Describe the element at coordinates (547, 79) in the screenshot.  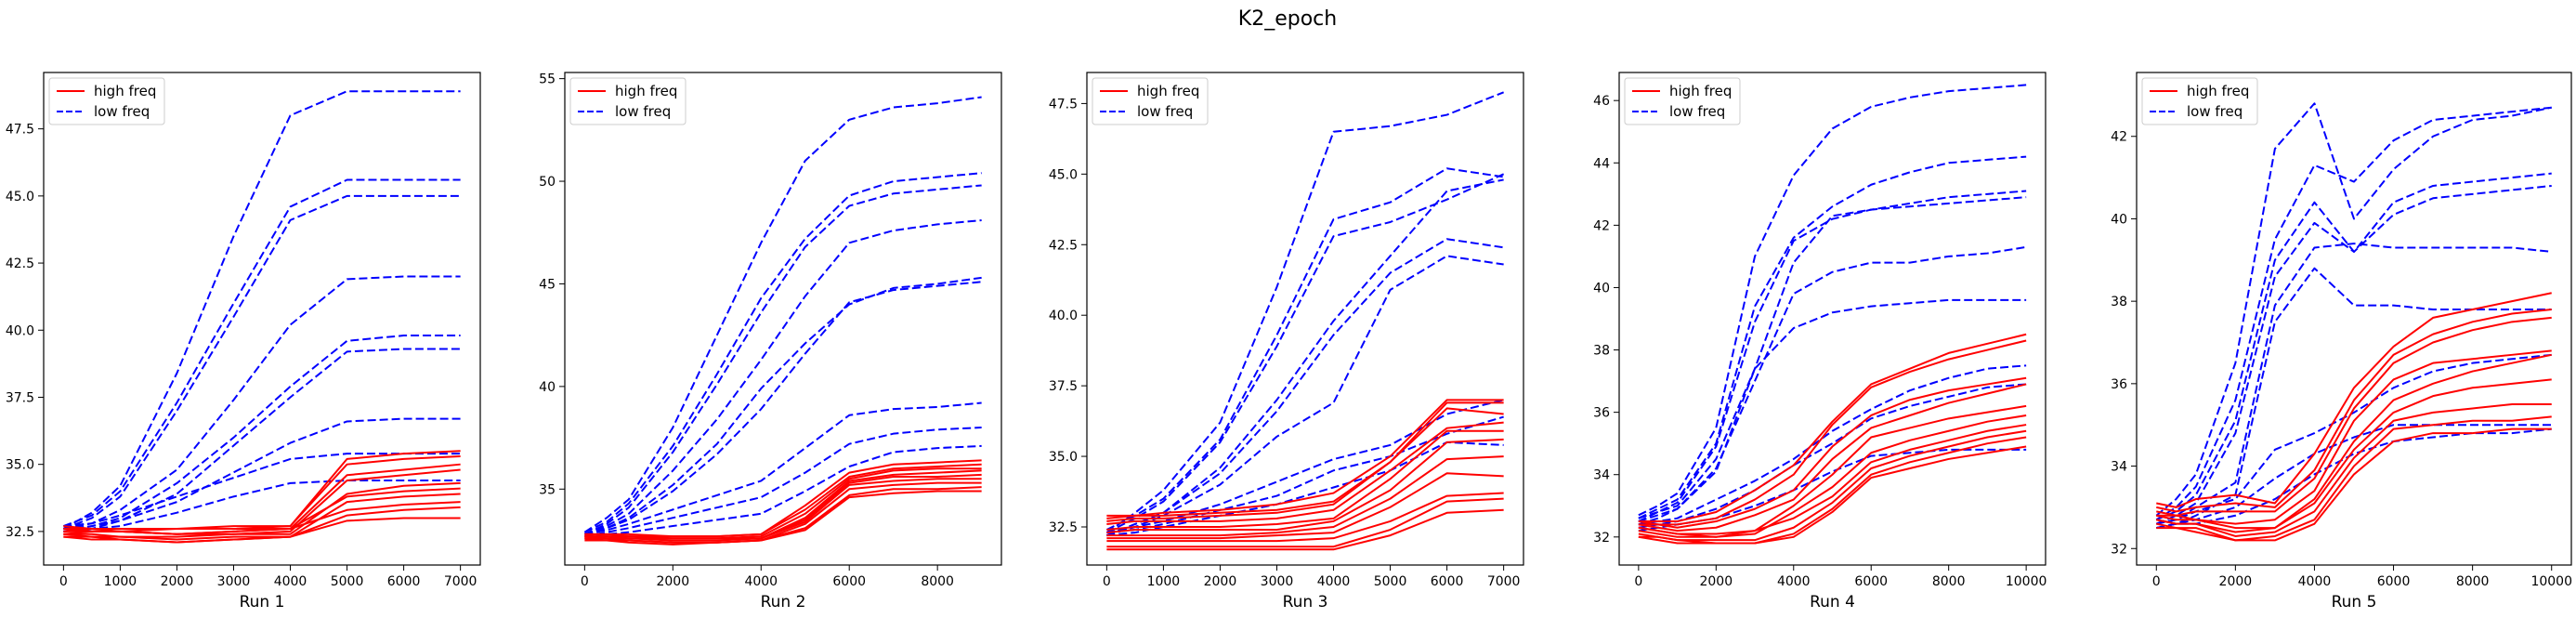
I see `y-tick-label: 55` at that location.